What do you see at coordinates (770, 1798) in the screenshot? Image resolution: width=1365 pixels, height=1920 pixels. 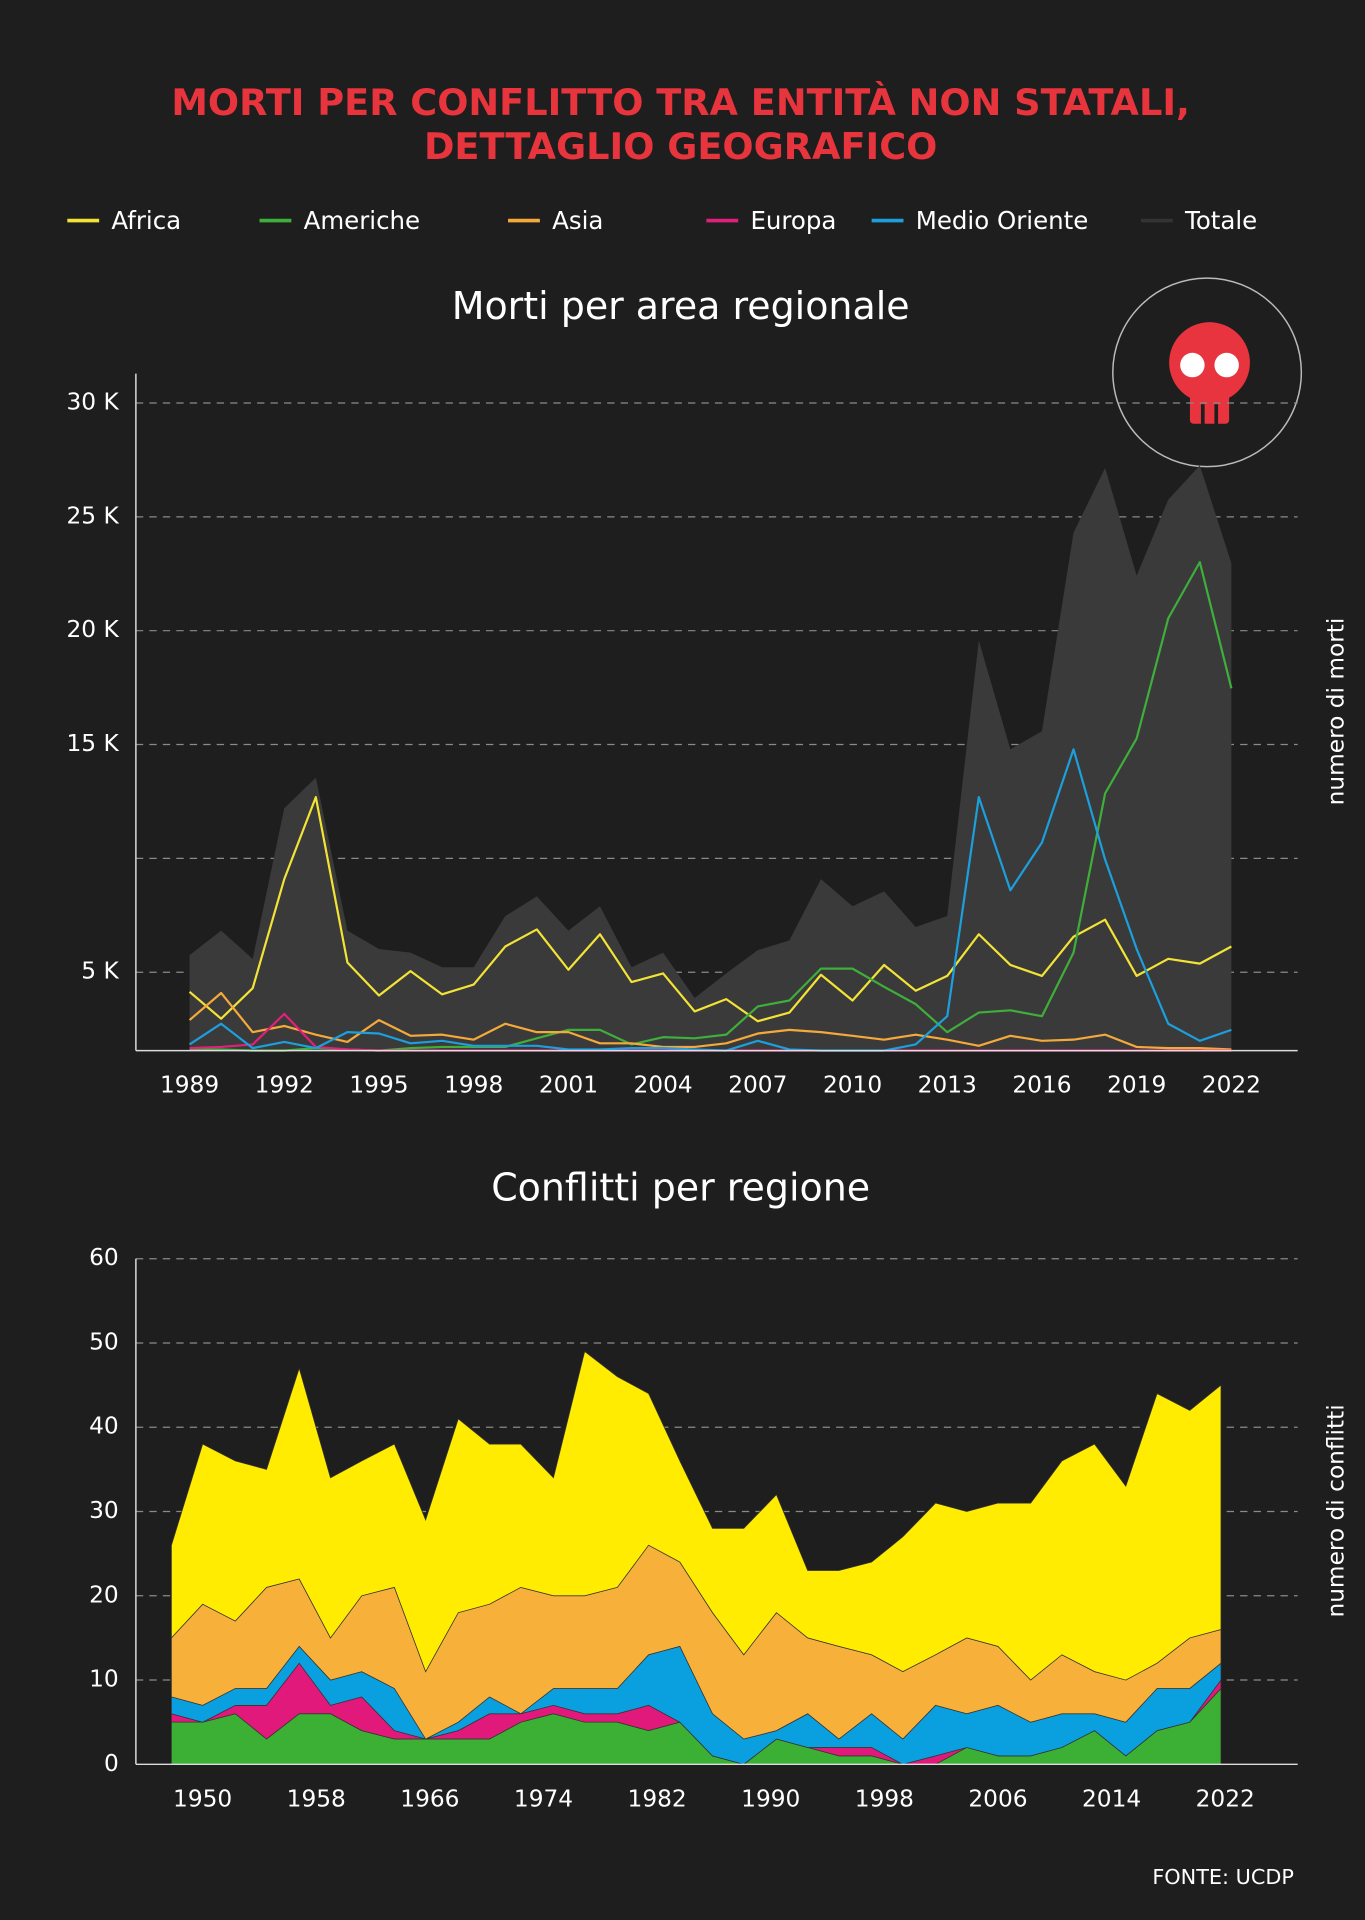 I see `x-tick-label: 1990` at bounding box center [770, 1798].